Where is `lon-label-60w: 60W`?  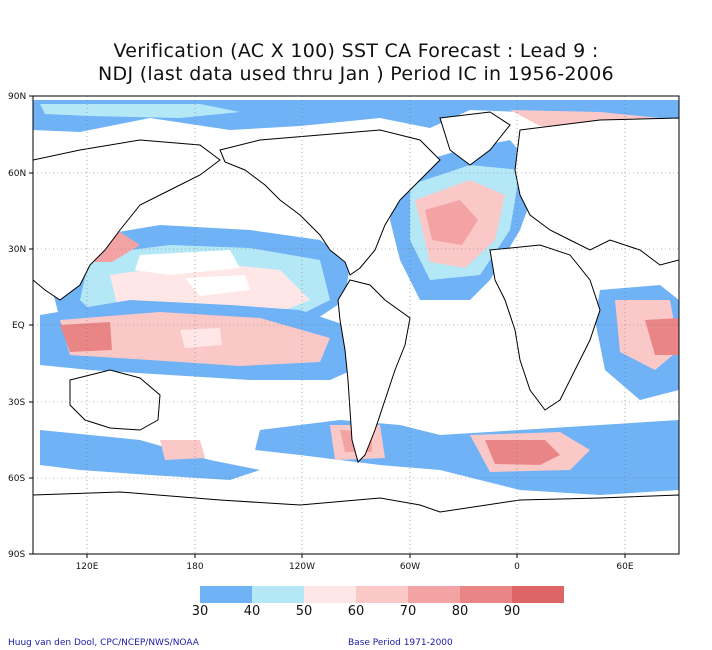
lon-label-60w: 60W is located at coordinates (410, 567).